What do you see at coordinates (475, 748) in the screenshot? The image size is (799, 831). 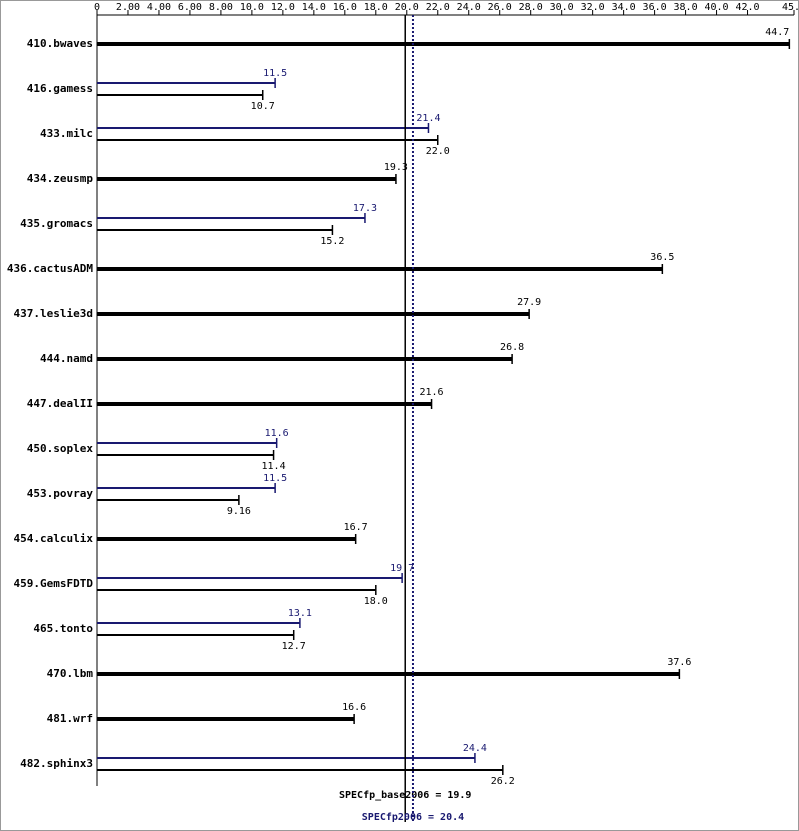 I see `value-label: 24.4` at bounding box center [475, 748].